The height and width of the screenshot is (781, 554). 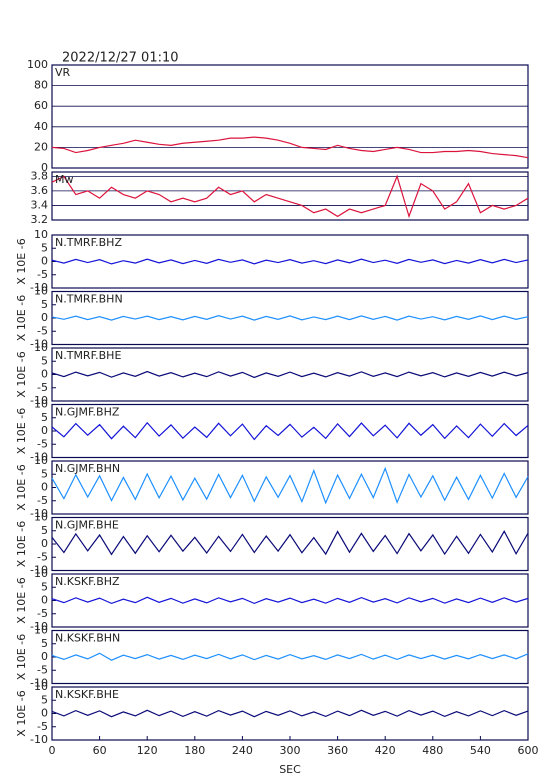 What do you see at coordinates (40, 204) in the screenshot?
I see `y-tick-label: 3.4` at bounding box center [40, 204].